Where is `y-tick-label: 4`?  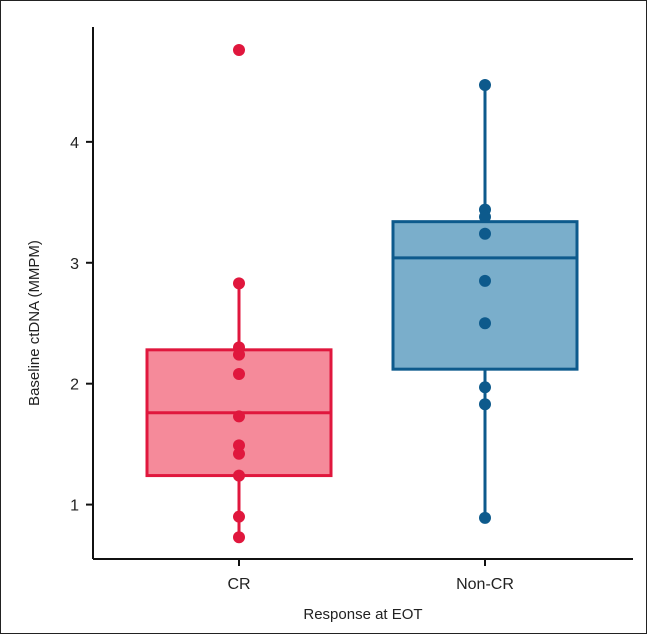
y-tick-label: 4 is located at coordinates (74, 143).